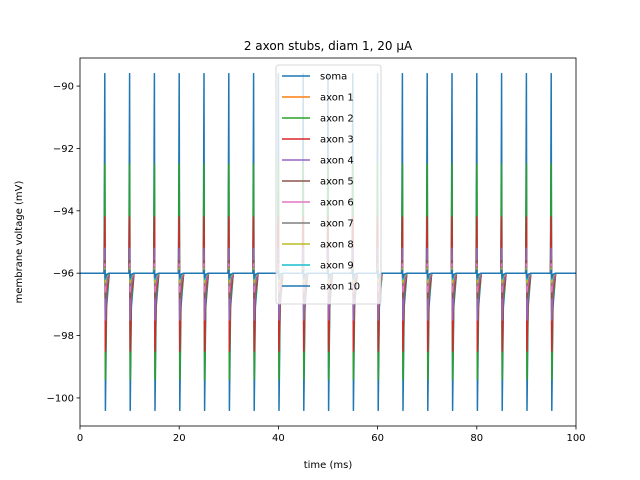 This screenshot has height=480, width=640. I want to click on x-tick-label: 0, so click(80, 438).